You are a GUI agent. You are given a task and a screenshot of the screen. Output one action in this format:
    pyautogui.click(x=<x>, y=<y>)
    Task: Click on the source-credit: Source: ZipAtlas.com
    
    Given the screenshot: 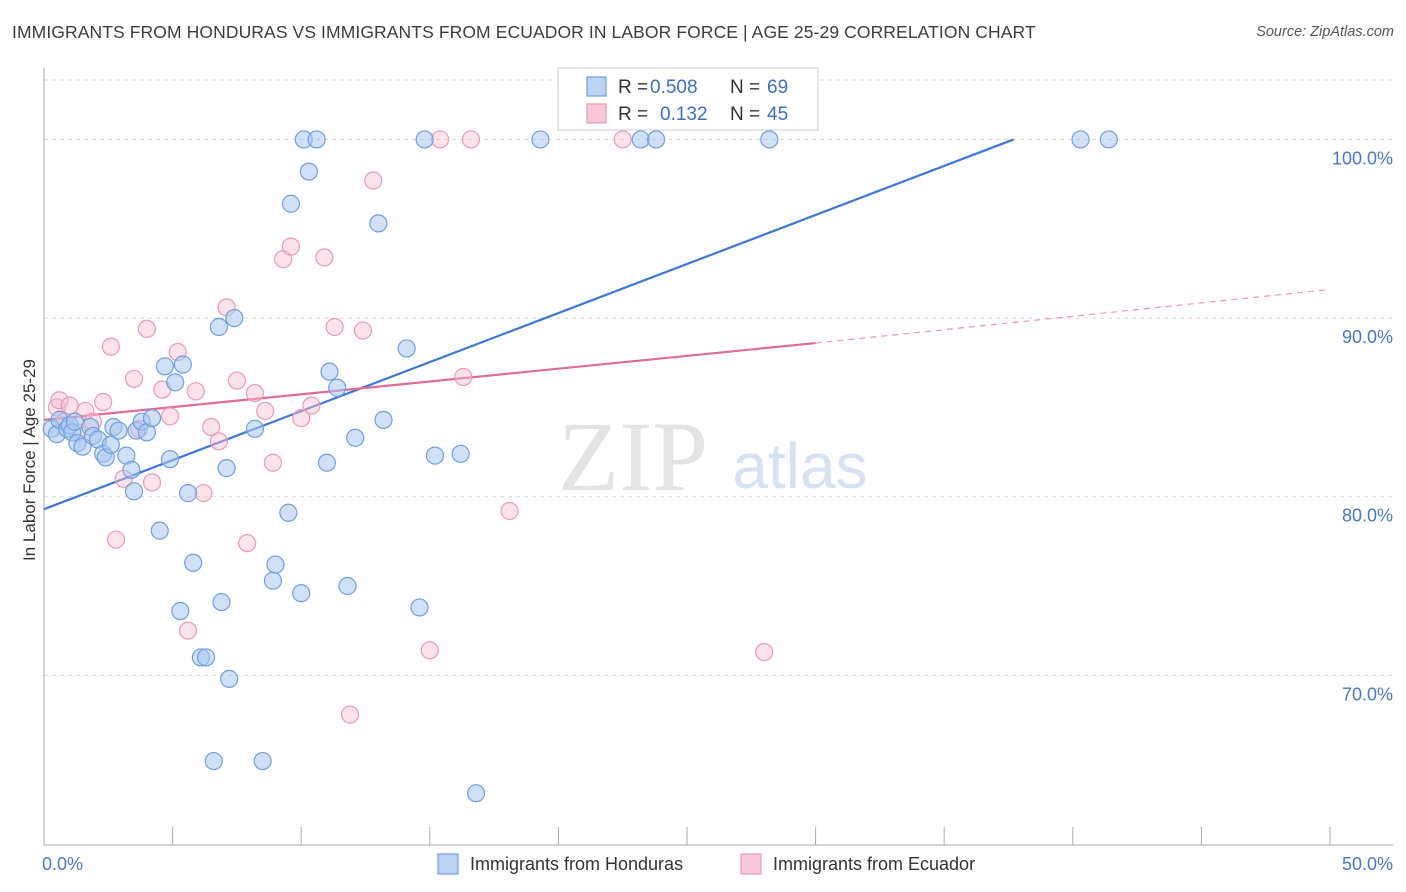 What is the action you would take?
    pyautogui.click(x=1325, y=32)
    